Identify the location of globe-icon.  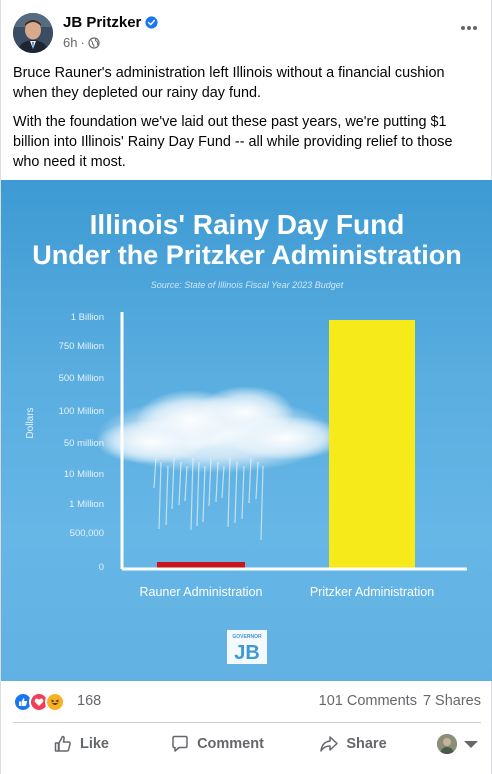
(94, 42).